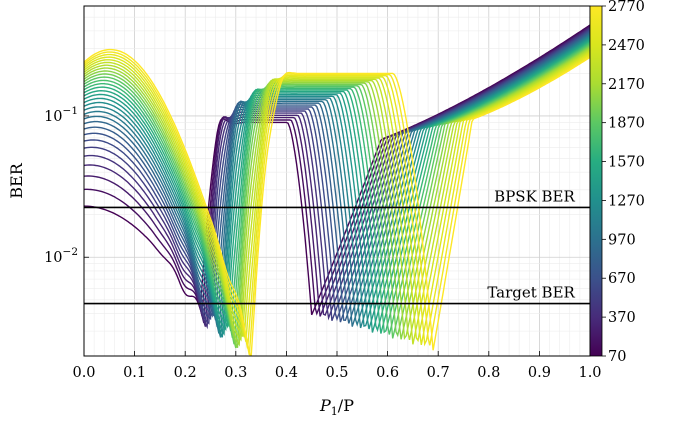  What do you see at coordinates (61, 256) in the screenshot?
I see `y-tick-label: 10⁻²` at bounding box center [61, 256].